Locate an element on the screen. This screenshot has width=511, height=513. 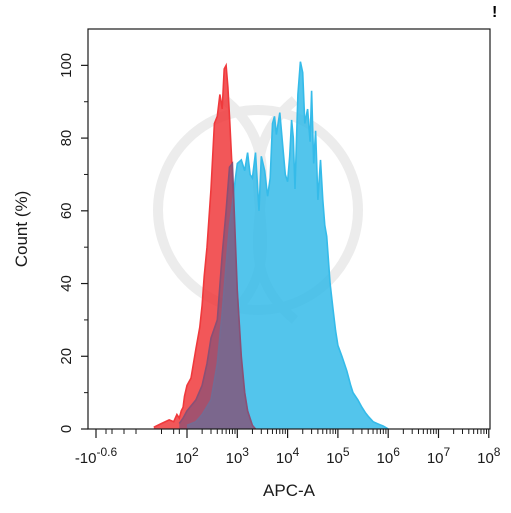
y-axis-title: Count (%) is located at coordinates (21, 229).